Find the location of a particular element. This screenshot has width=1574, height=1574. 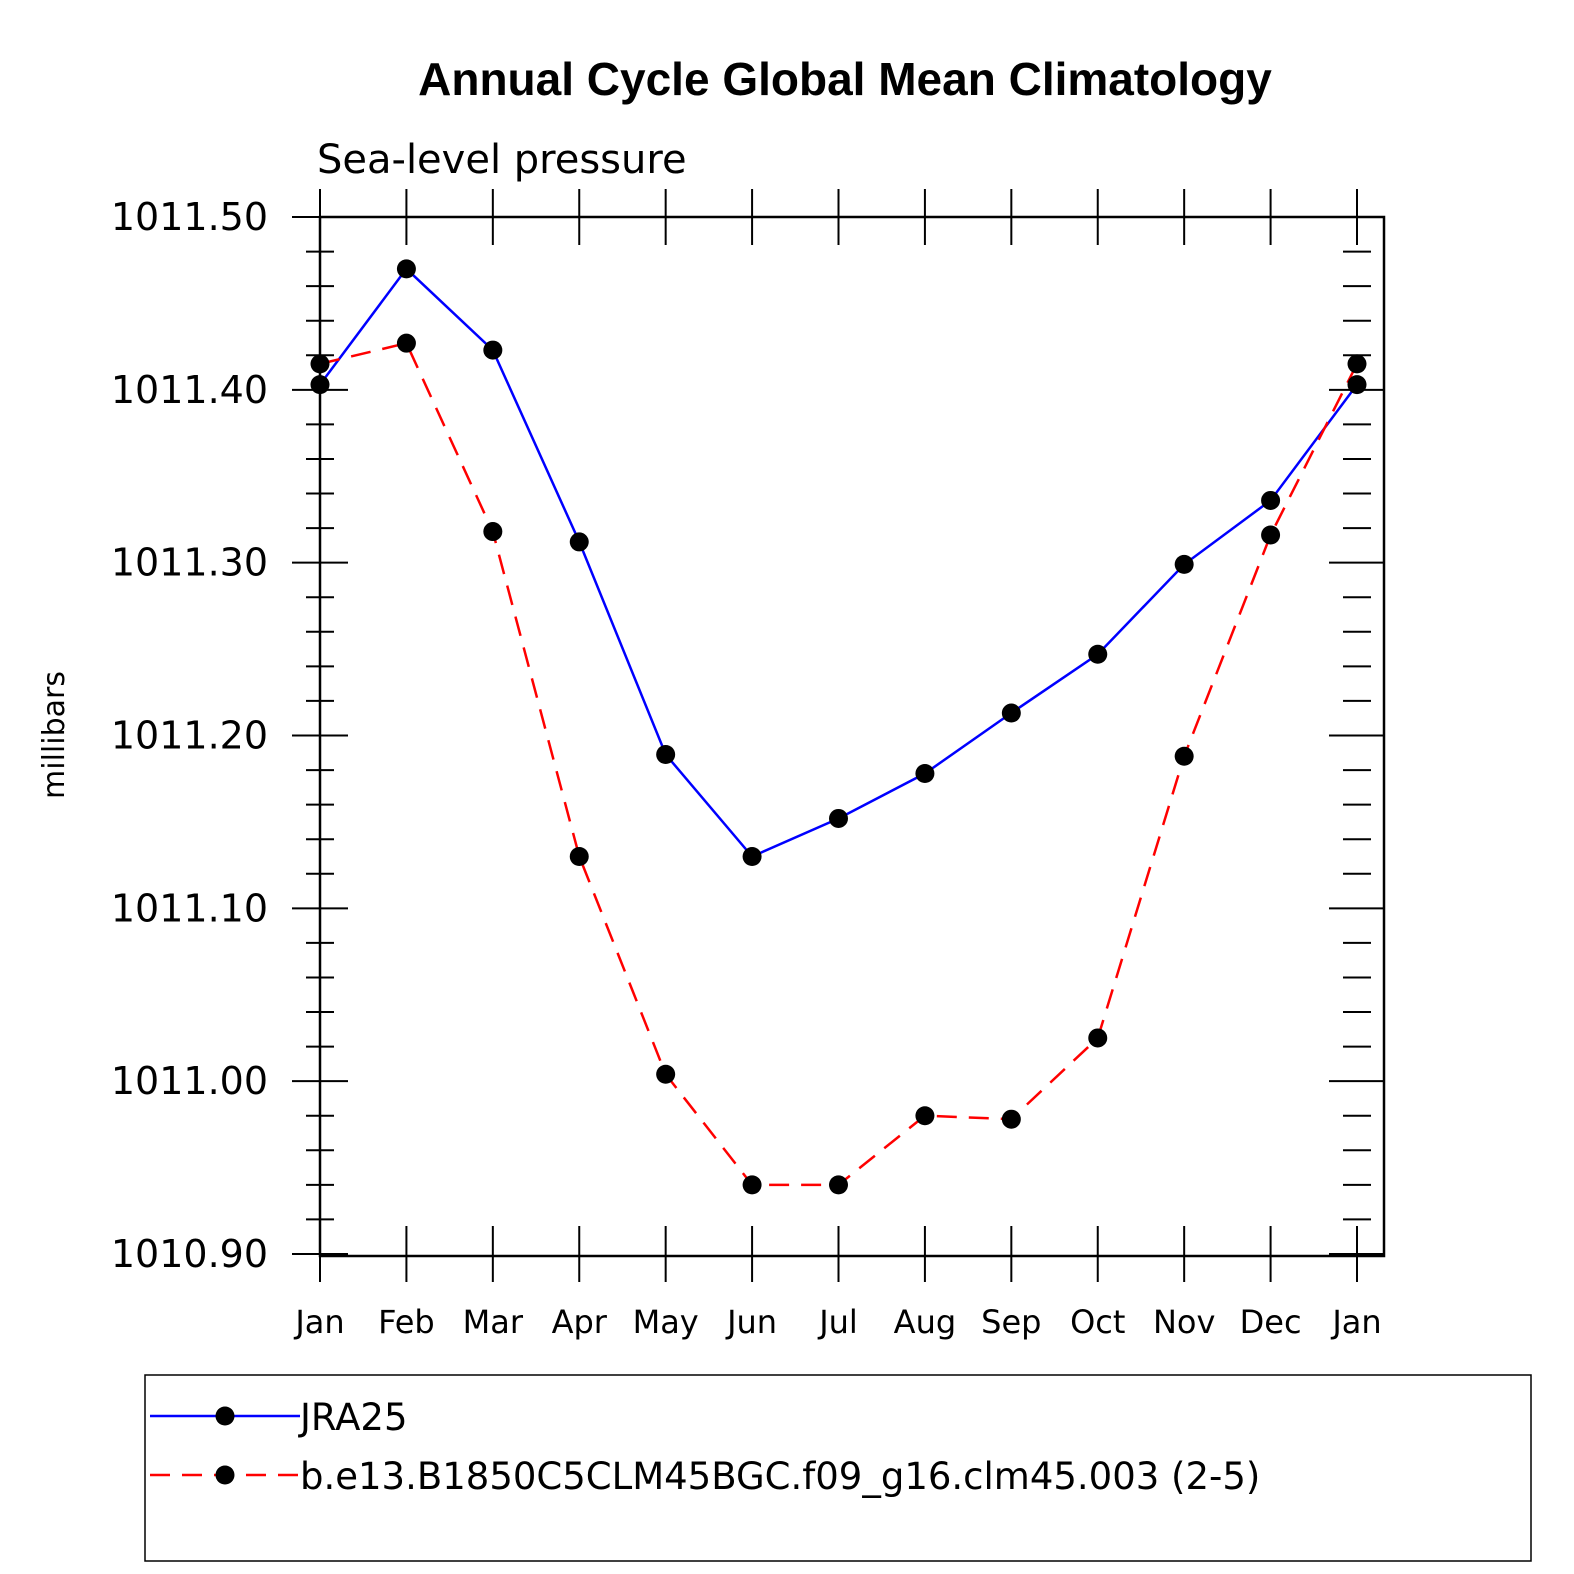

x-tick-label: Dec is located at coordinates (1271, 1322).